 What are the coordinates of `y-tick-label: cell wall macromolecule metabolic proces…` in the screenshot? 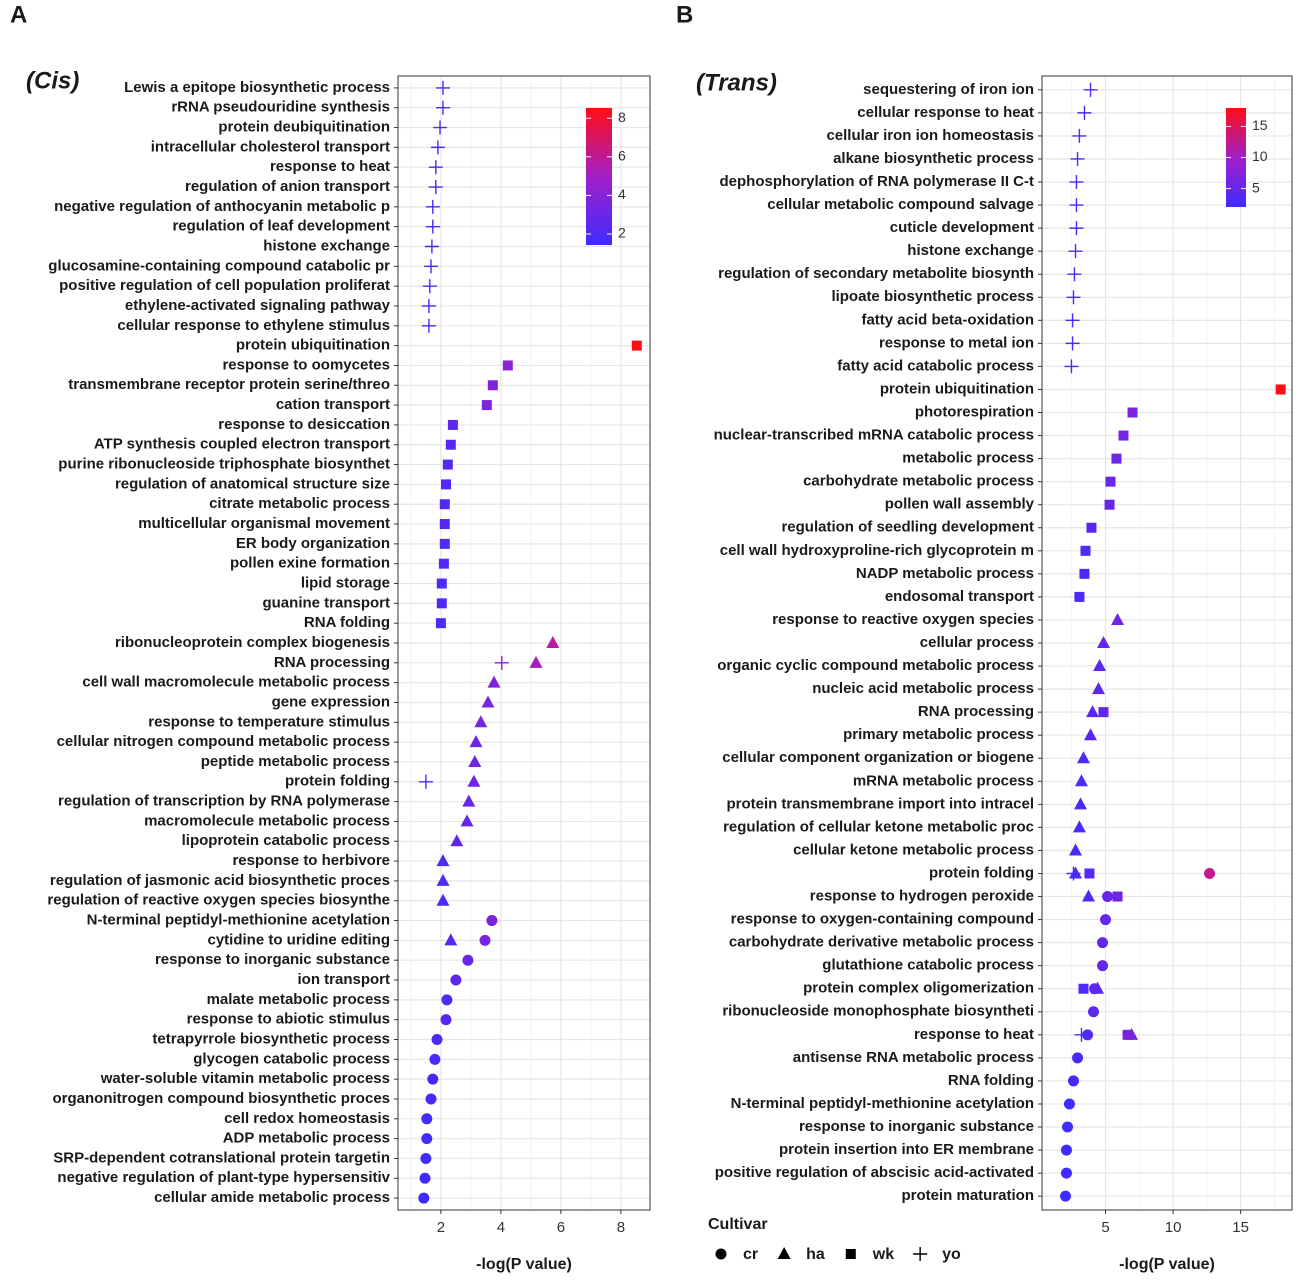 It's located at (236, 682).